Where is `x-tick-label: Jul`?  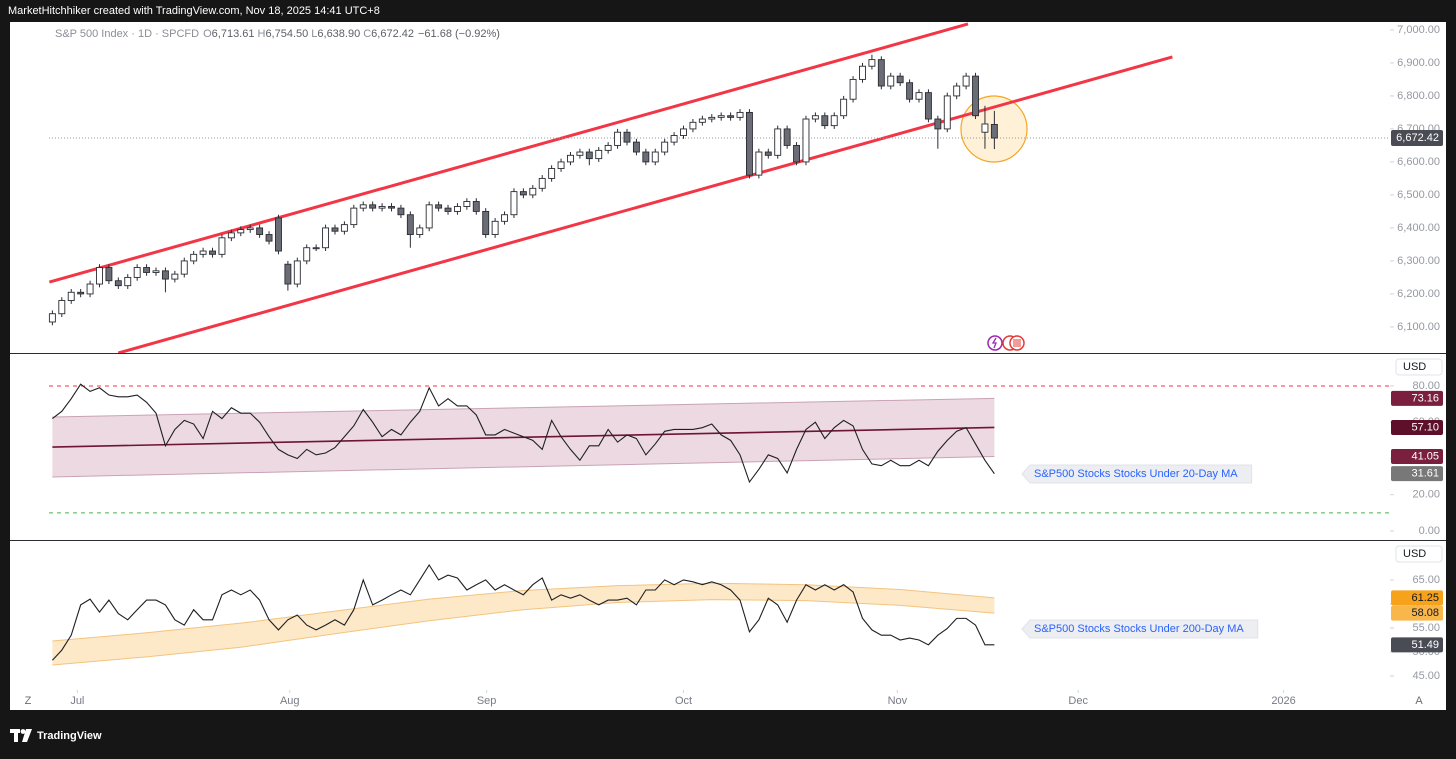 x-tick-label: Jul is located at coordinates (77, 701).